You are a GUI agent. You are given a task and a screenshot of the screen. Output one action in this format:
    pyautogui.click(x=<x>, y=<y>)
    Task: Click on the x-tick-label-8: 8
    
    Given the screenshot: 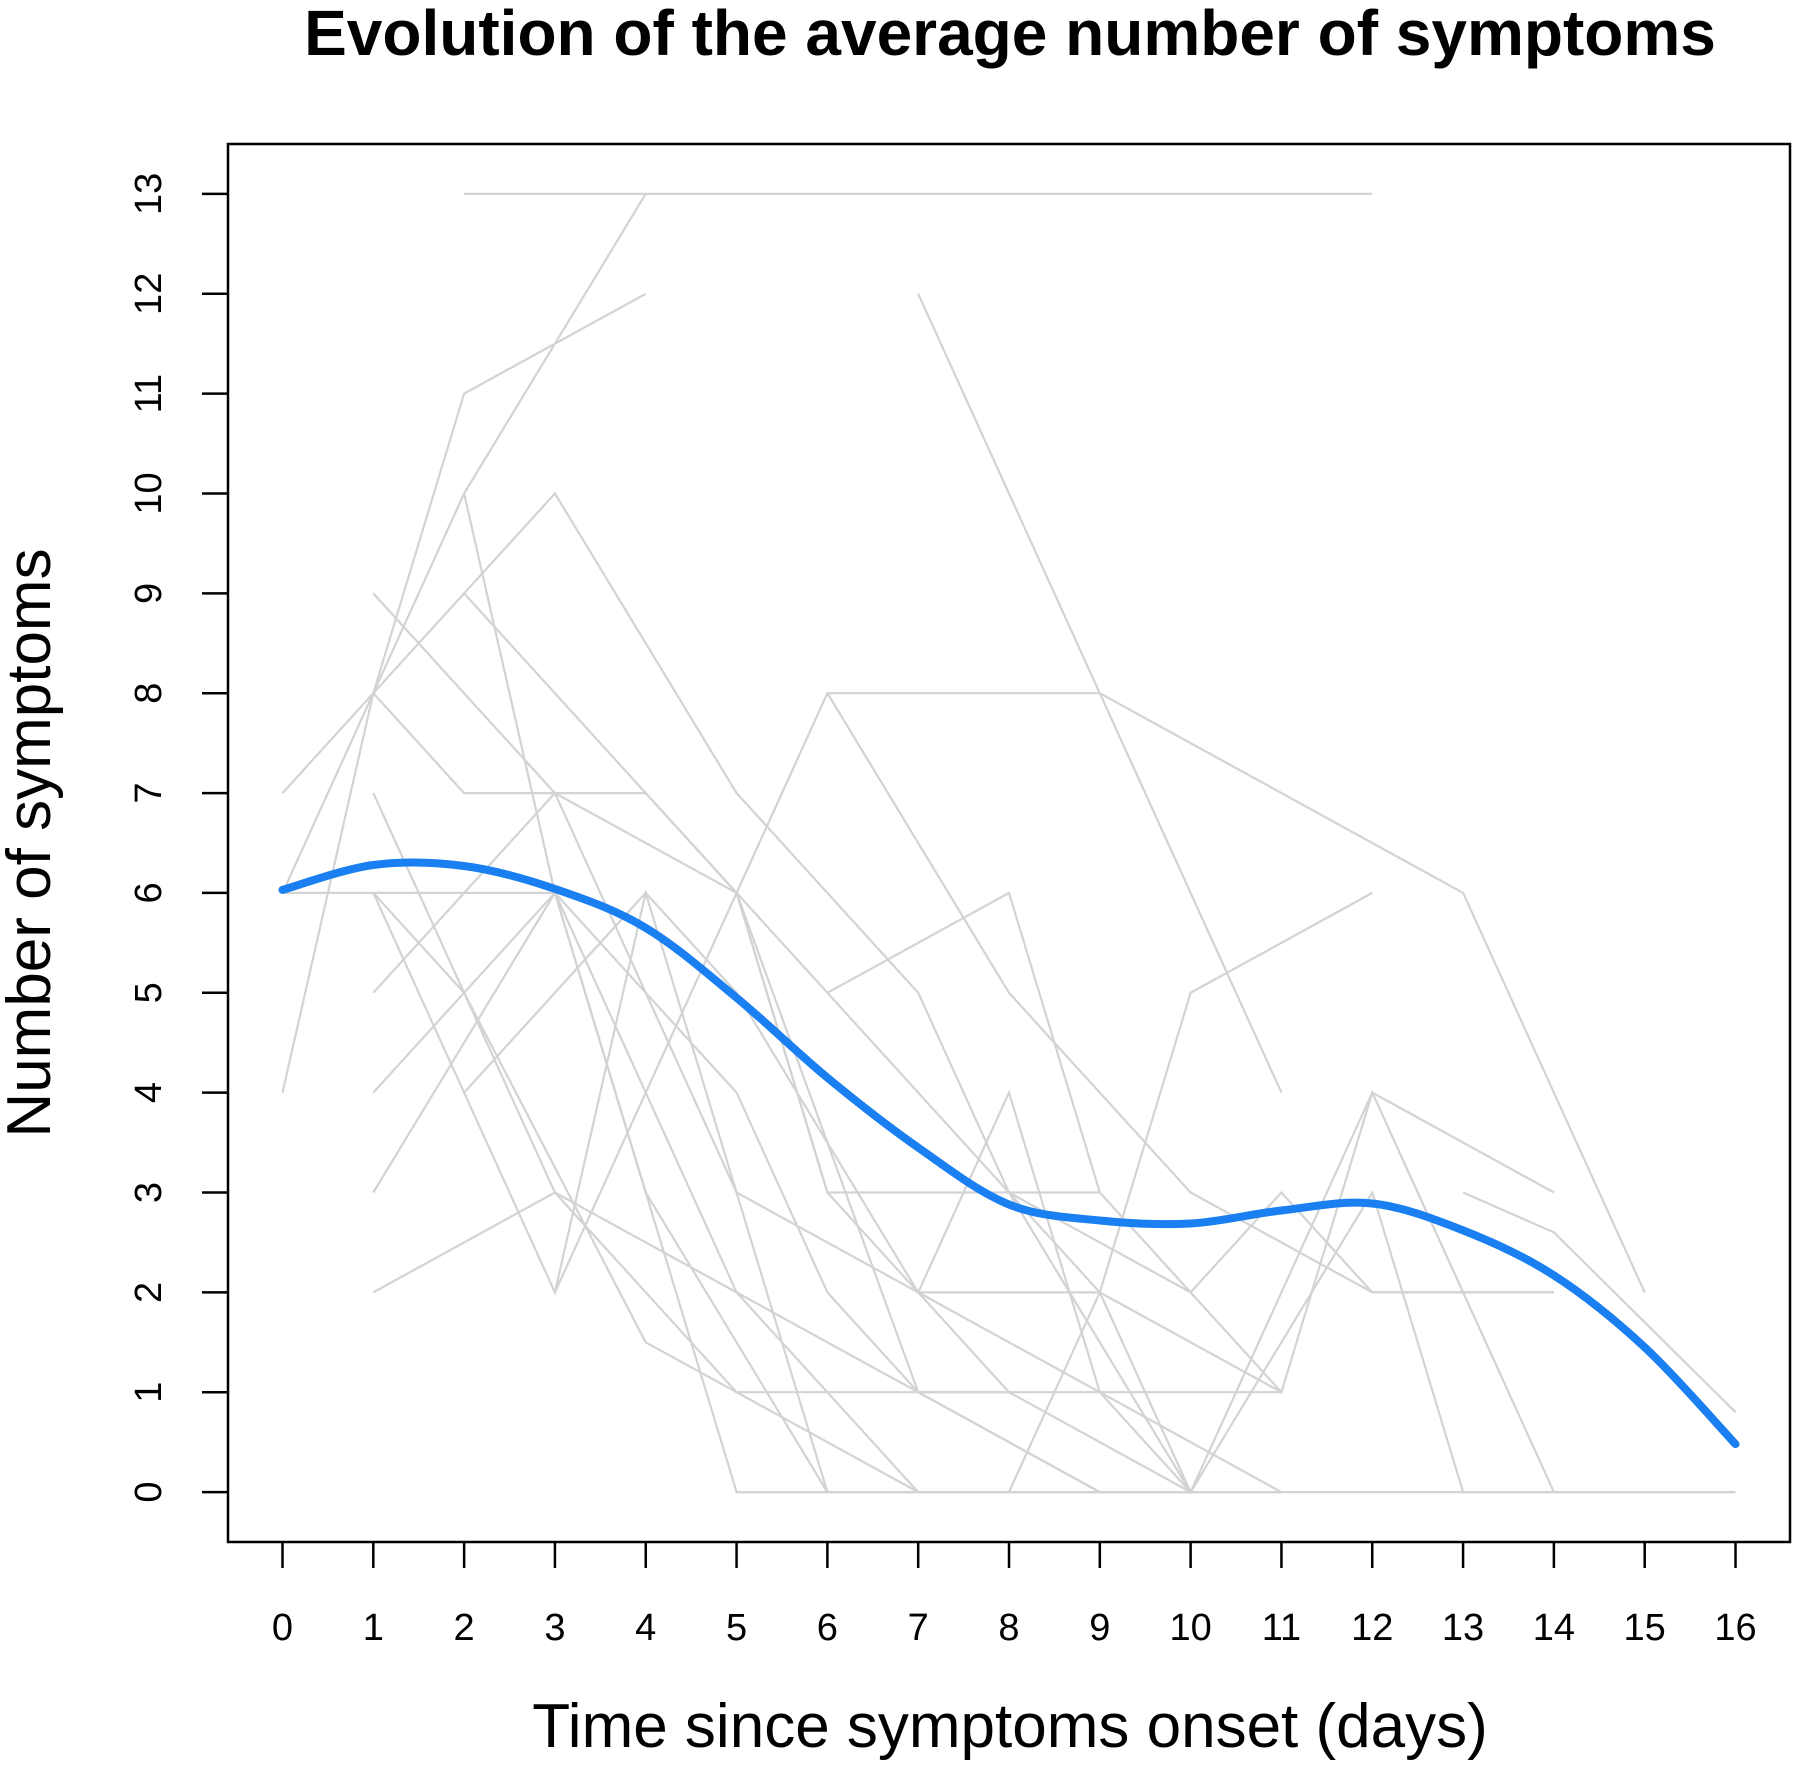 What is the action you would take?
    pyautogui.click(x=1008, y=1628)
    